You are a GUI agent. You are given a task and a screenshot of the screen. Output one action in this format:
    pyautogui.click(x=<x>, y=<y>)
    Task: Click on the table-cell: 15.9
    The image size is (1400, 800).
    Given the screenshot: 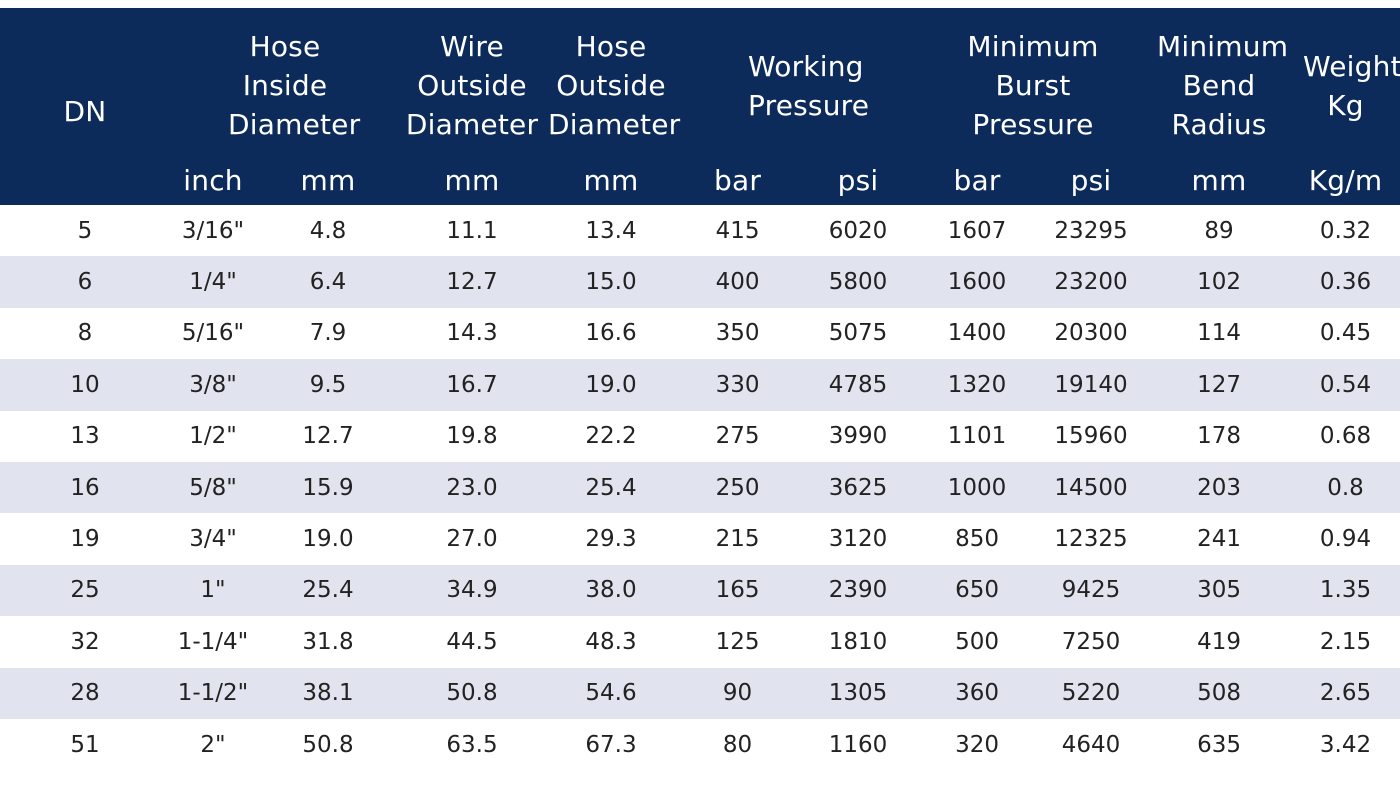 What is the action you would take?
    pyautogui.click(x=328, y=487)
    